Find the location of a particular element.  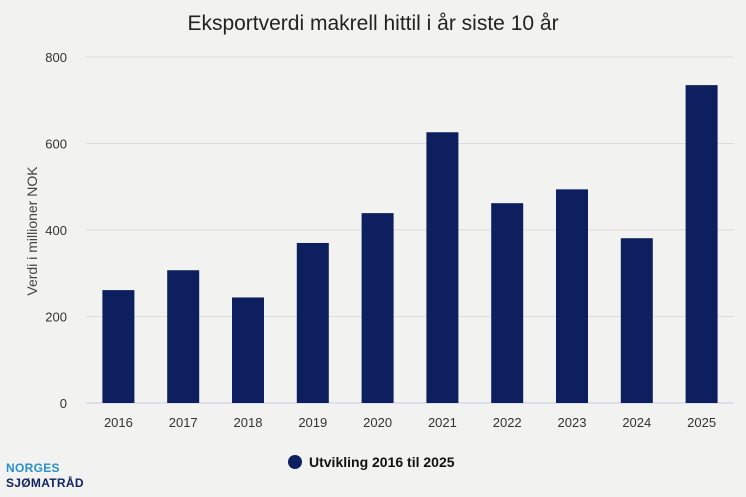

x-tick-label: 2016 is located at coordinates (118, 422).